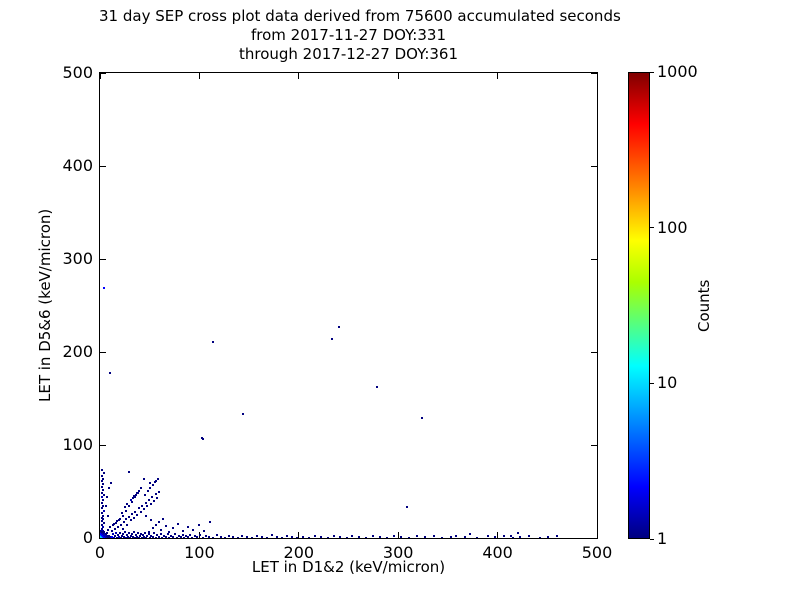 The width and height of the screenshot is (800, 600). What do you see at coordinates (77, 351) in the screenshot?
I see `y-tick-label: 200` at bounding box center [77, 351].